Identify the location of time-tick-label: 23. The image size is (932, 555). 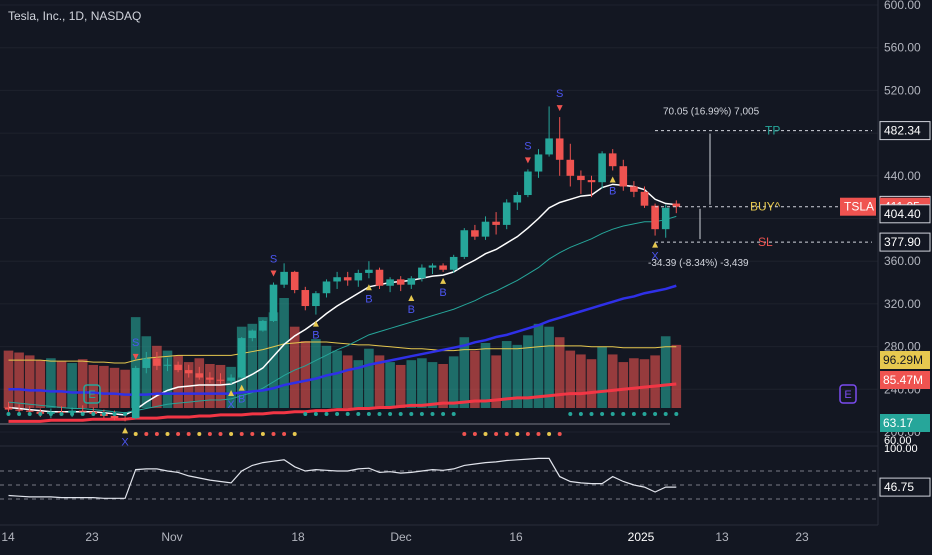
(802, 537).